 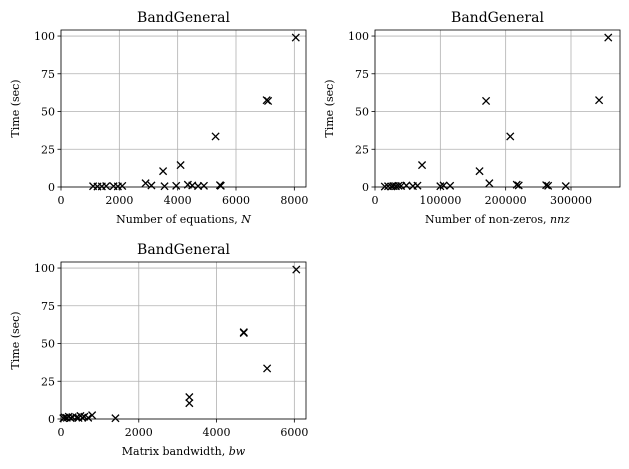 What do you see at coordinates (571, 200) in the screenshot?
I see `x-tick-label: 300000` at bounding box center [571, 200].